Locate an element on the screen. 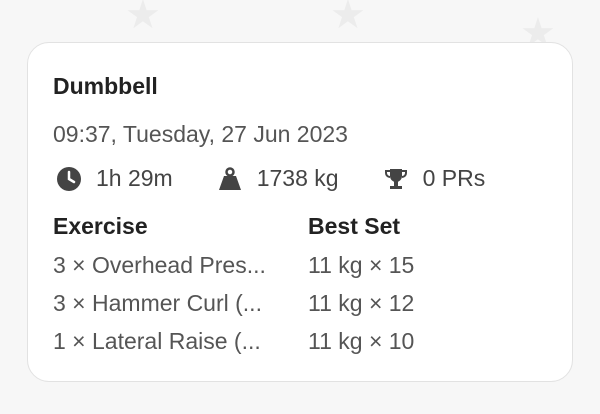 This screenshot has height=414, width=600. weight-icon is located at coordinates (229, 178).